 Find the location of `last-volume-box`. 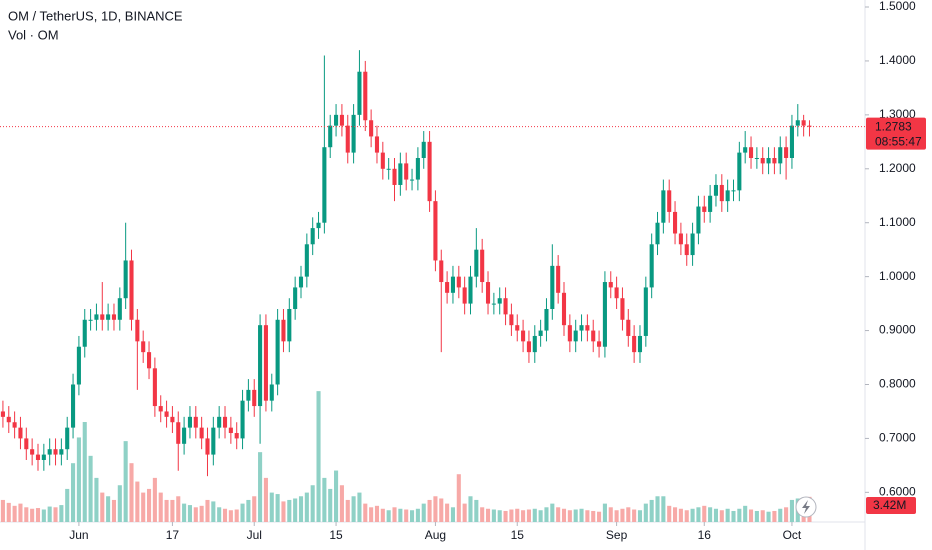

last-volume-box is located at coordinates (891, 505).